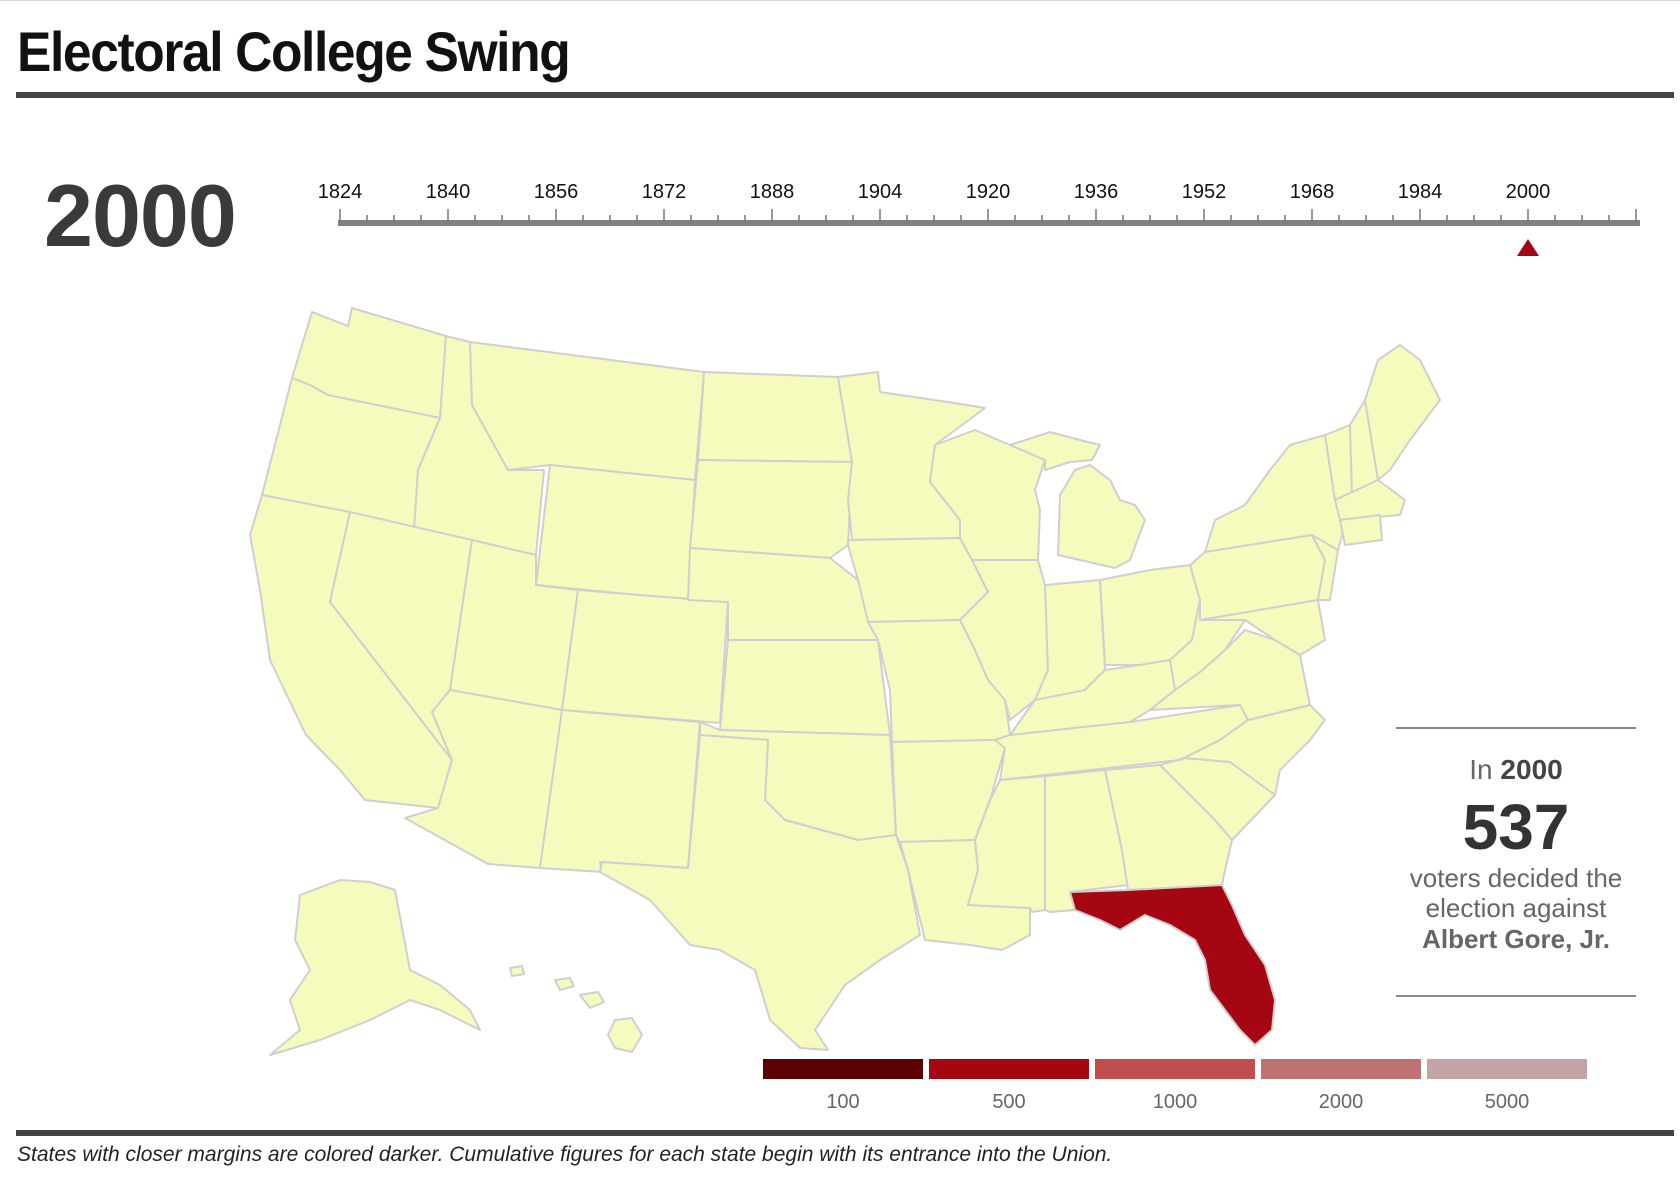 Image resolution: width=1680 pixels, height=1180 pixels. Describe the element at coordinates (1402, 412) in the screenshot. I see `state-maine` at that location.